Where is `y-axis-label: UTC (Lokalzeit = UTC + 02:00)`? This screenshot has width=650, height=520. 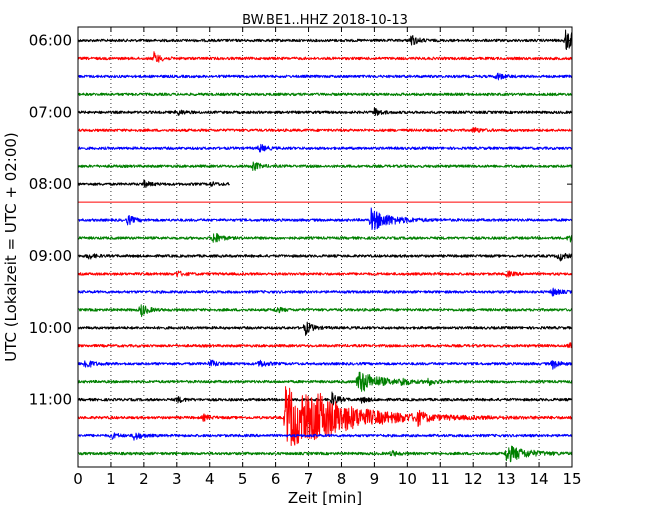
y-axis-label: UTC (Lokalzeit = UTC + 02:00) is located at coordinates (11, 247).